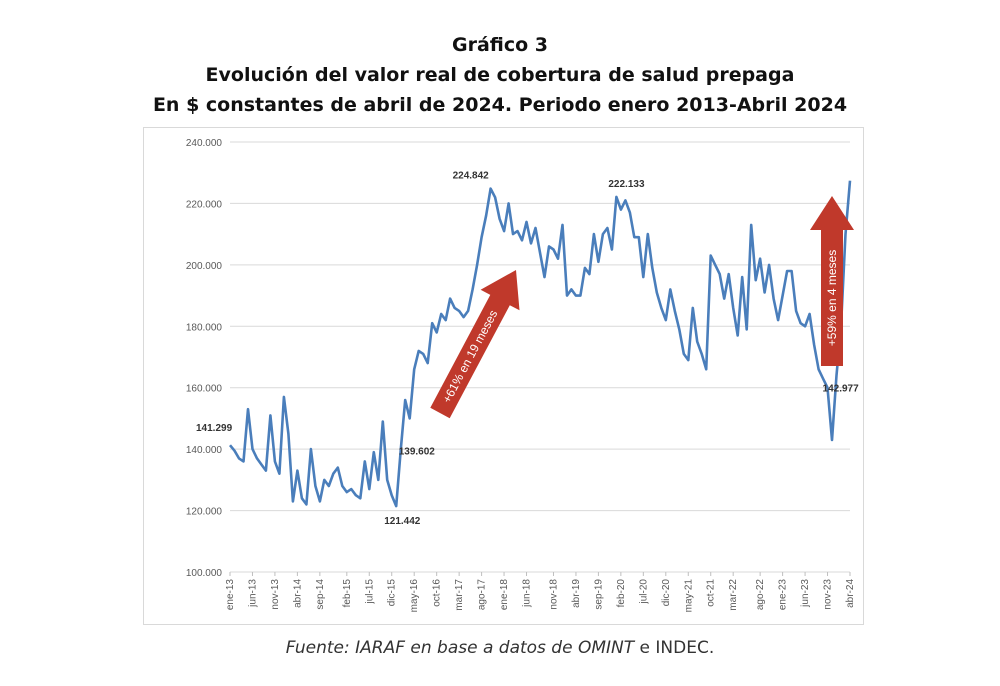  What do you see at coordinates (230, 595) in the screenshot?
I see `x-tick-label: ene-13` at bounding box center [230, 595].